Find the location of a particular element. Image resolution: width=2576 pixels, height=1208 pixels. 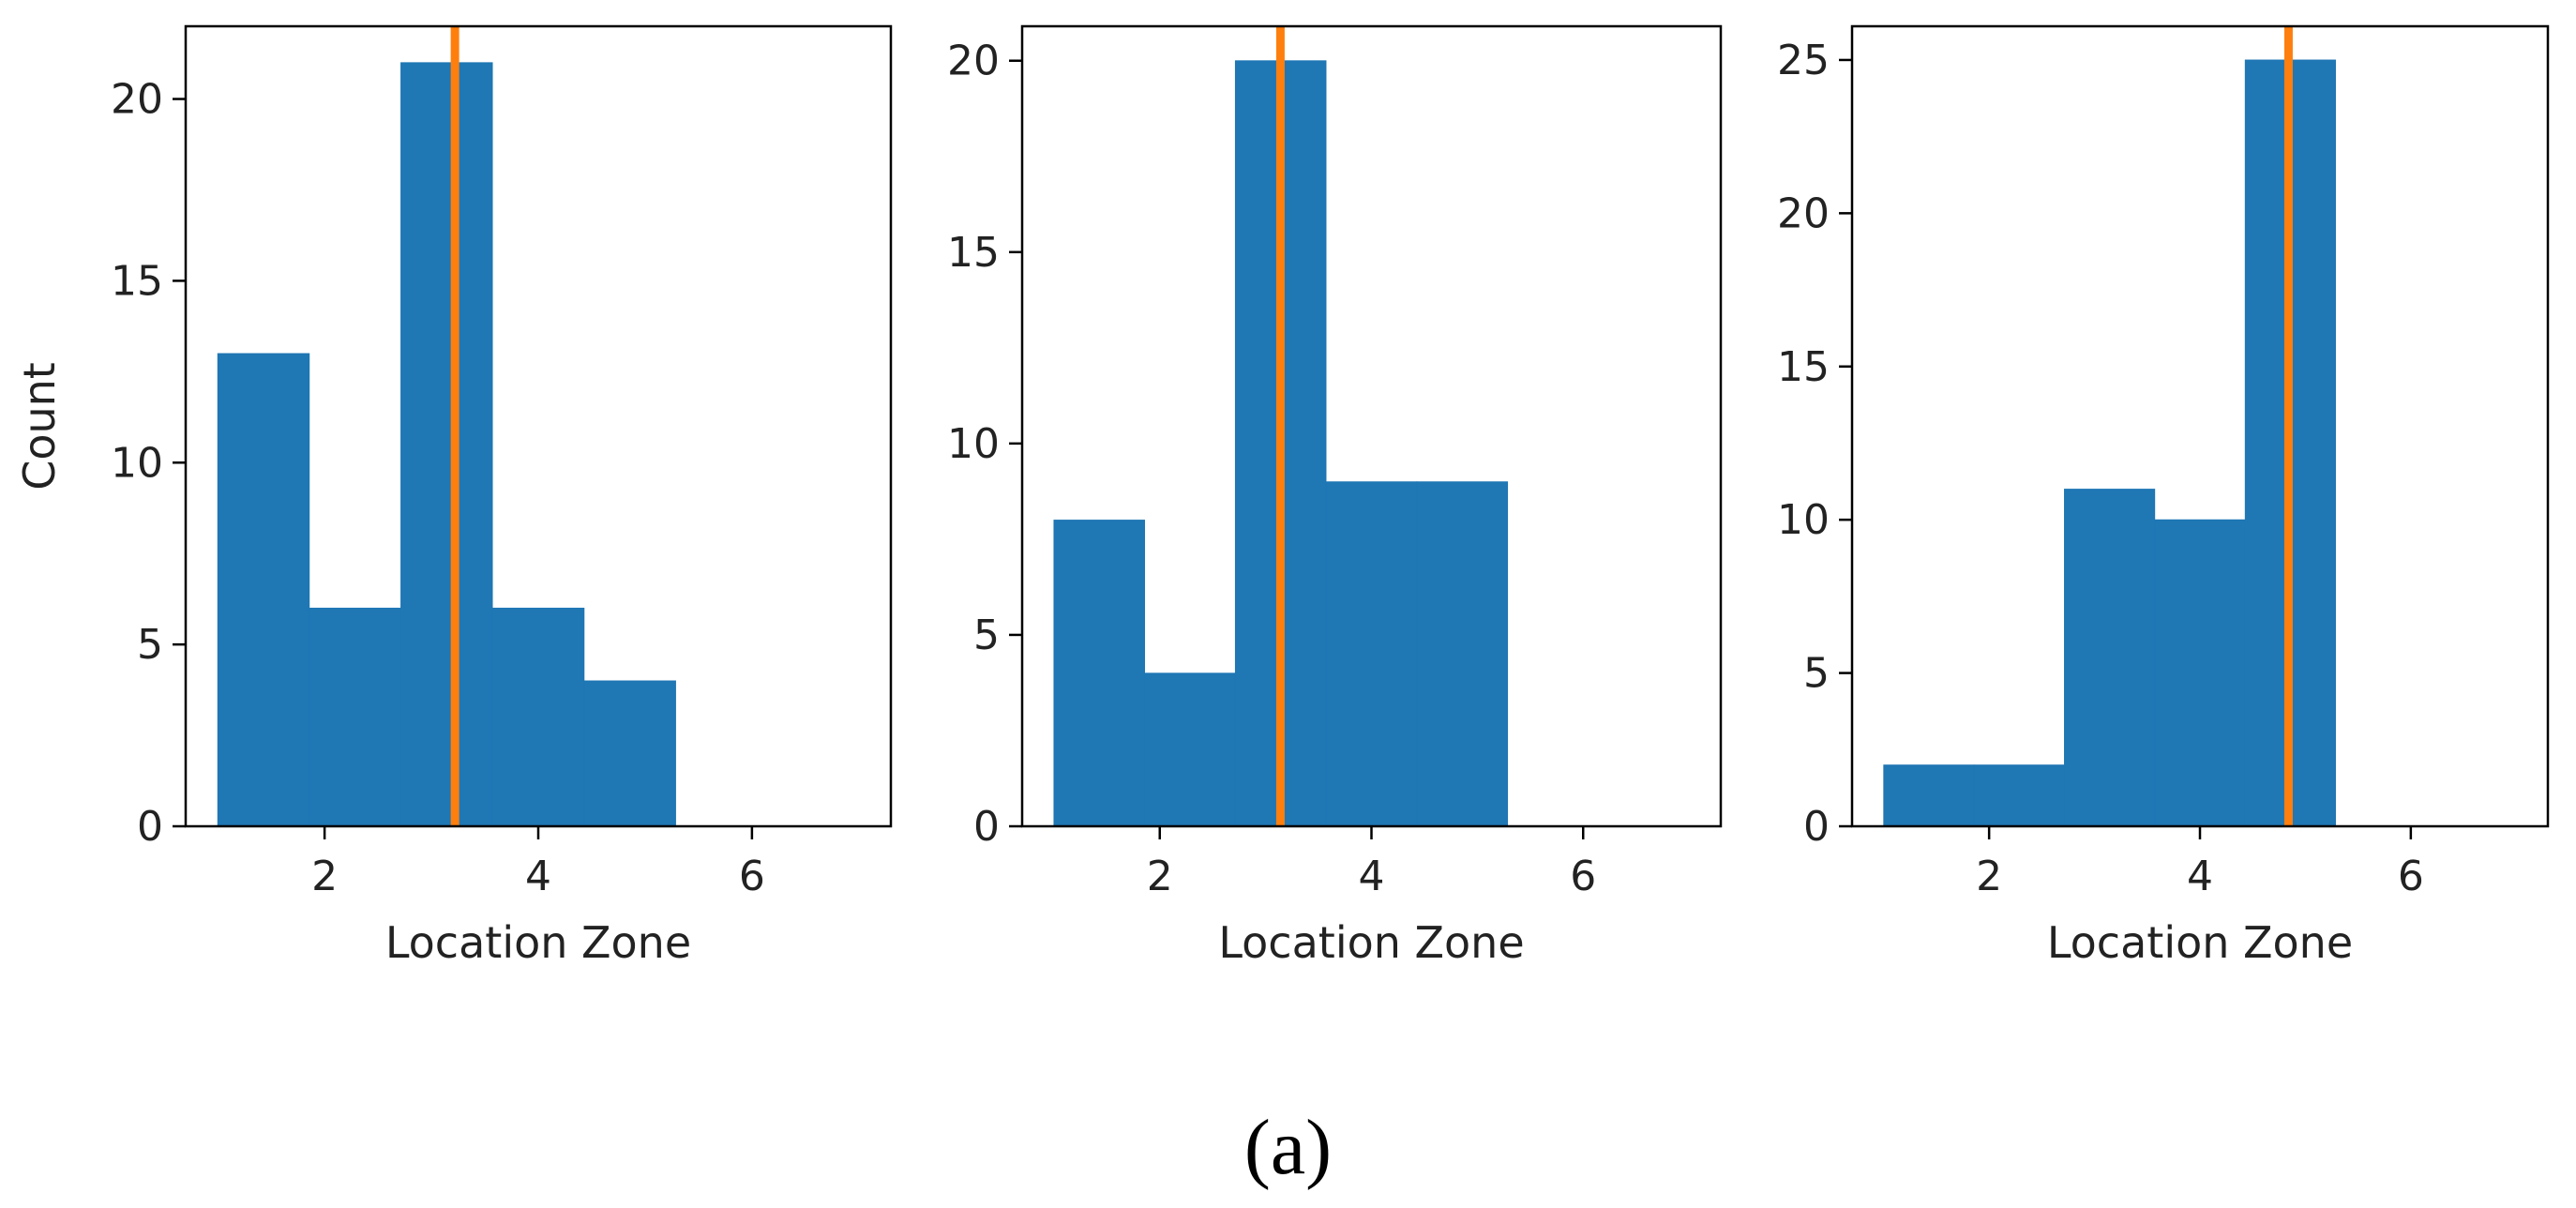

figure-caption: (a) is located at coordinates (1288, 1147).